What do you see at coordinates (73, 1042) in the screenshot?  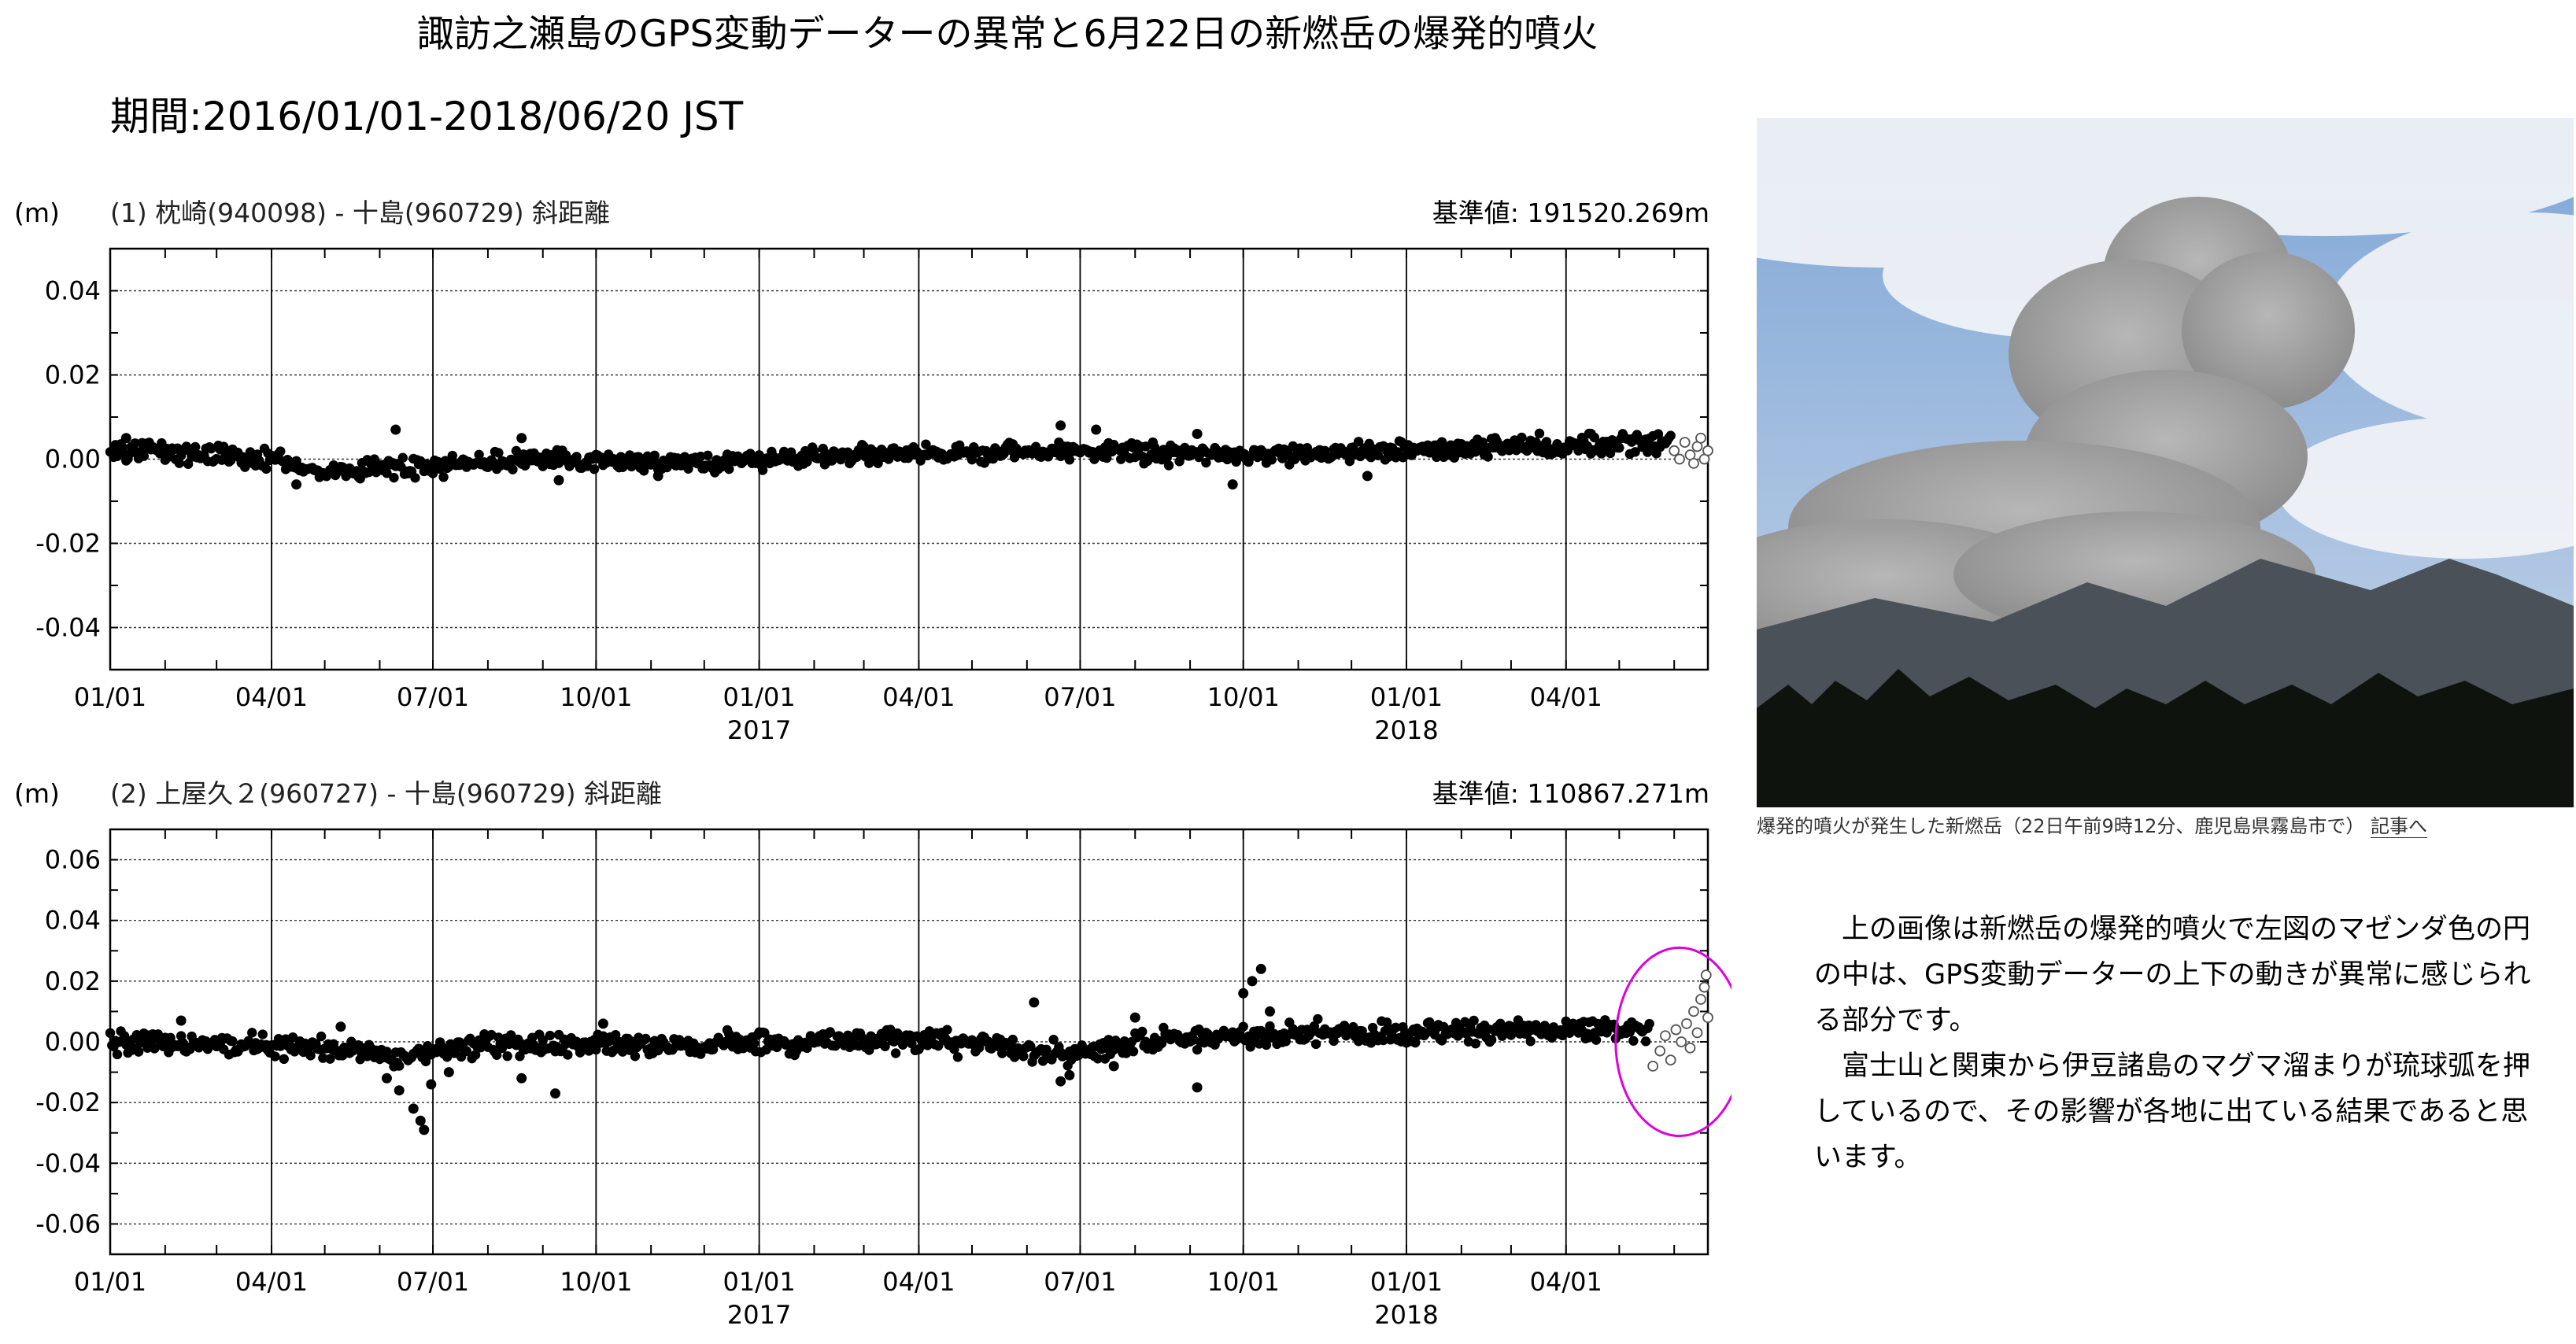 I see `chart2-ytick-label: 0.00` at bounding box center [73, 1042].